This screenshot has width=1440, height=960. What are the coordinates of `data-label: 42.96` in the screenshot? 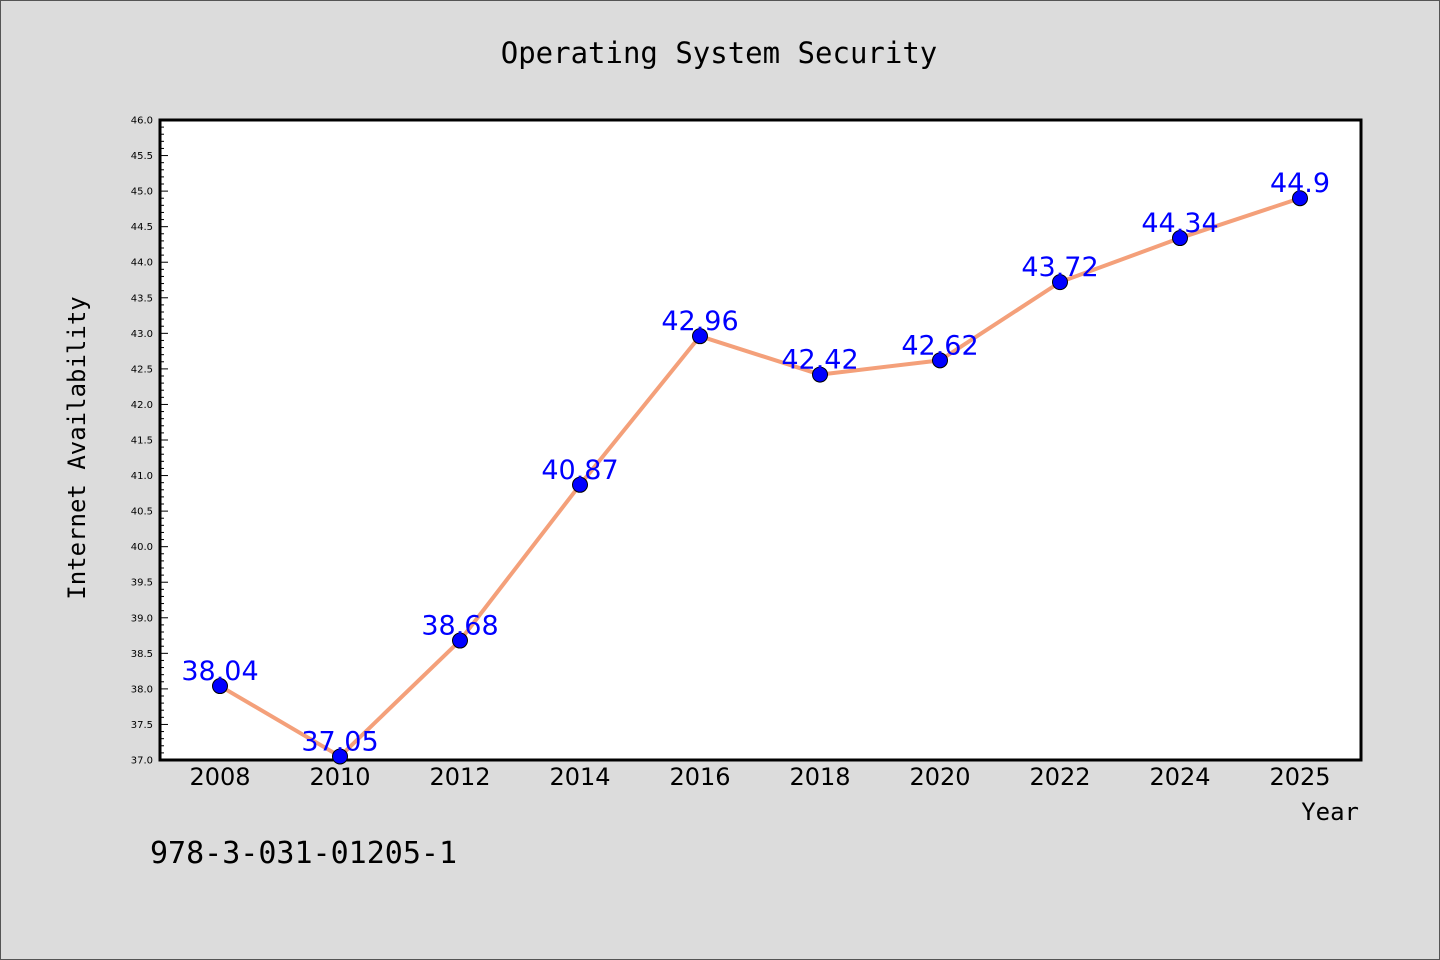 It's located at (699, 321).